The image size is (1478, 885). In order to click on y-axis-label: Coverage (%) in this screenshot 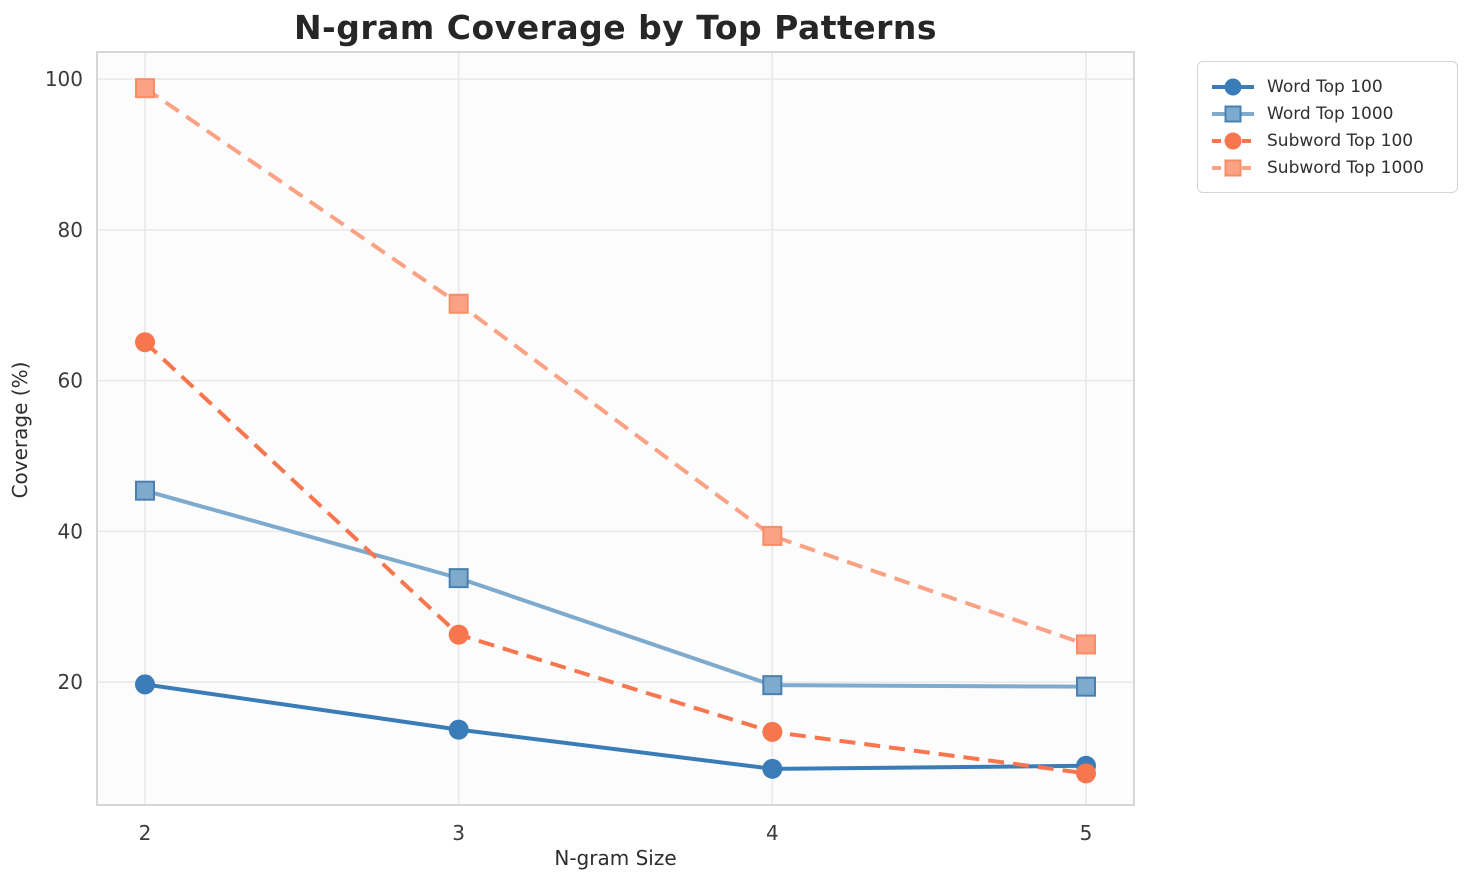, I will do `click(20, 430)`.